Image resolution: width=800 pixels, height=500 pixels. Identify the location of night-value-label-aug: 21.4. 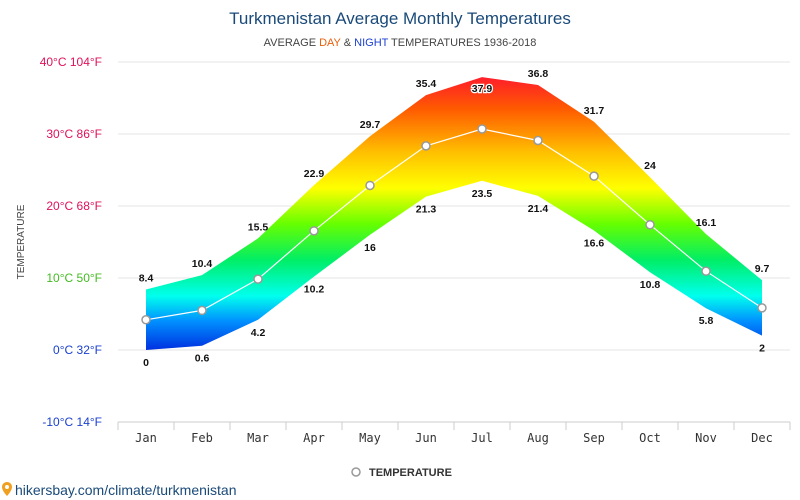
(538, 209).